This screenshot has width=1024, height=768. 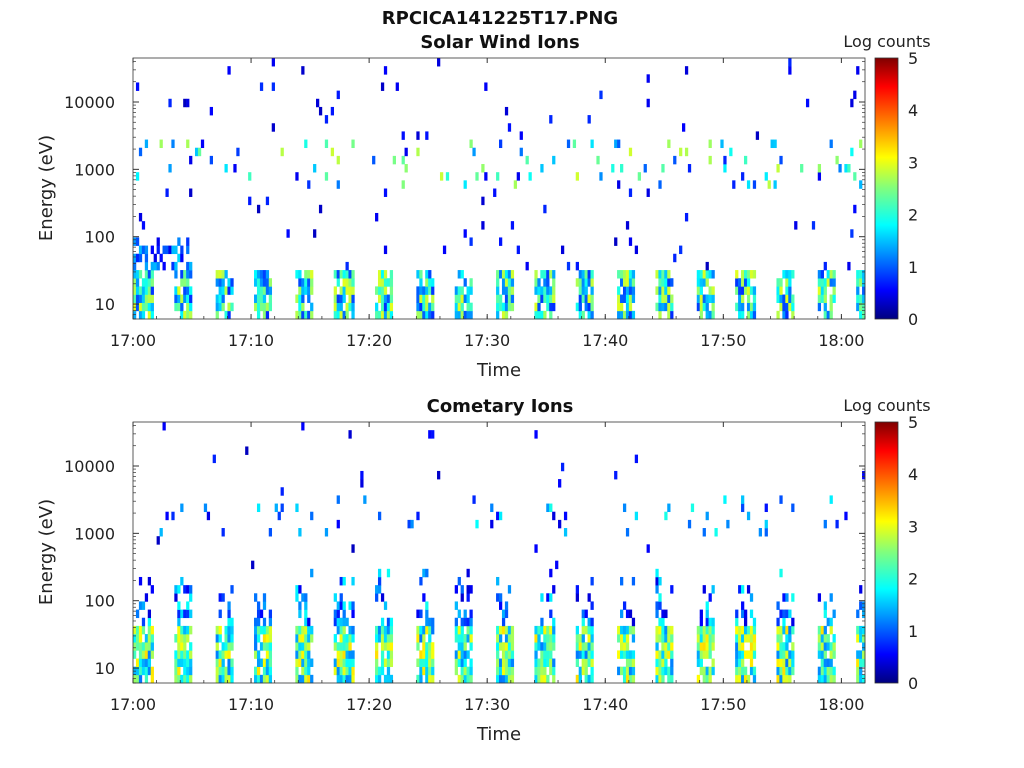 What do you see at coordinates (500, 18) in the screenshot?
I see `figure-title: RPCICA141225T17.PNG` at bounding box center [500, 18].